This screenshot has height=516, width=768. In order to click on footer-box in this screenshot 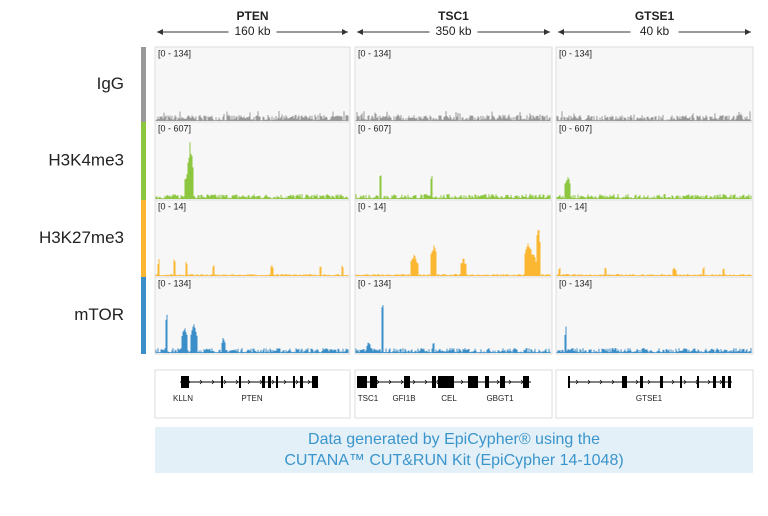, I will do `click(454, 450)`.